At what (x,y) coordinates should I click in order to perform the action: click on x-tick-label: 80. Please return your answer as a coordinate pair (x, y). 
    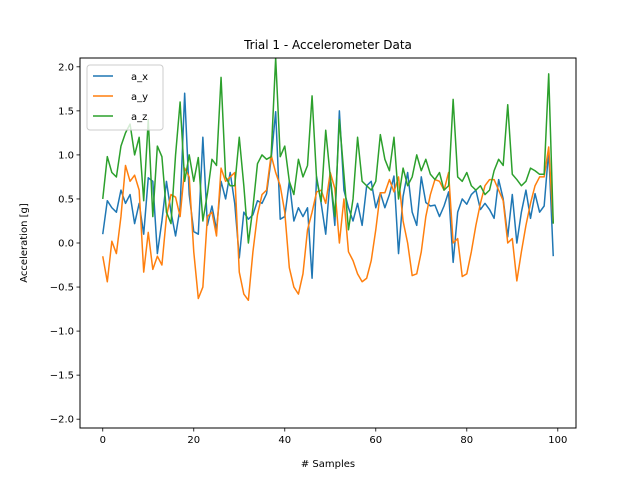
    Looking at the image, I should click on (466, 440).